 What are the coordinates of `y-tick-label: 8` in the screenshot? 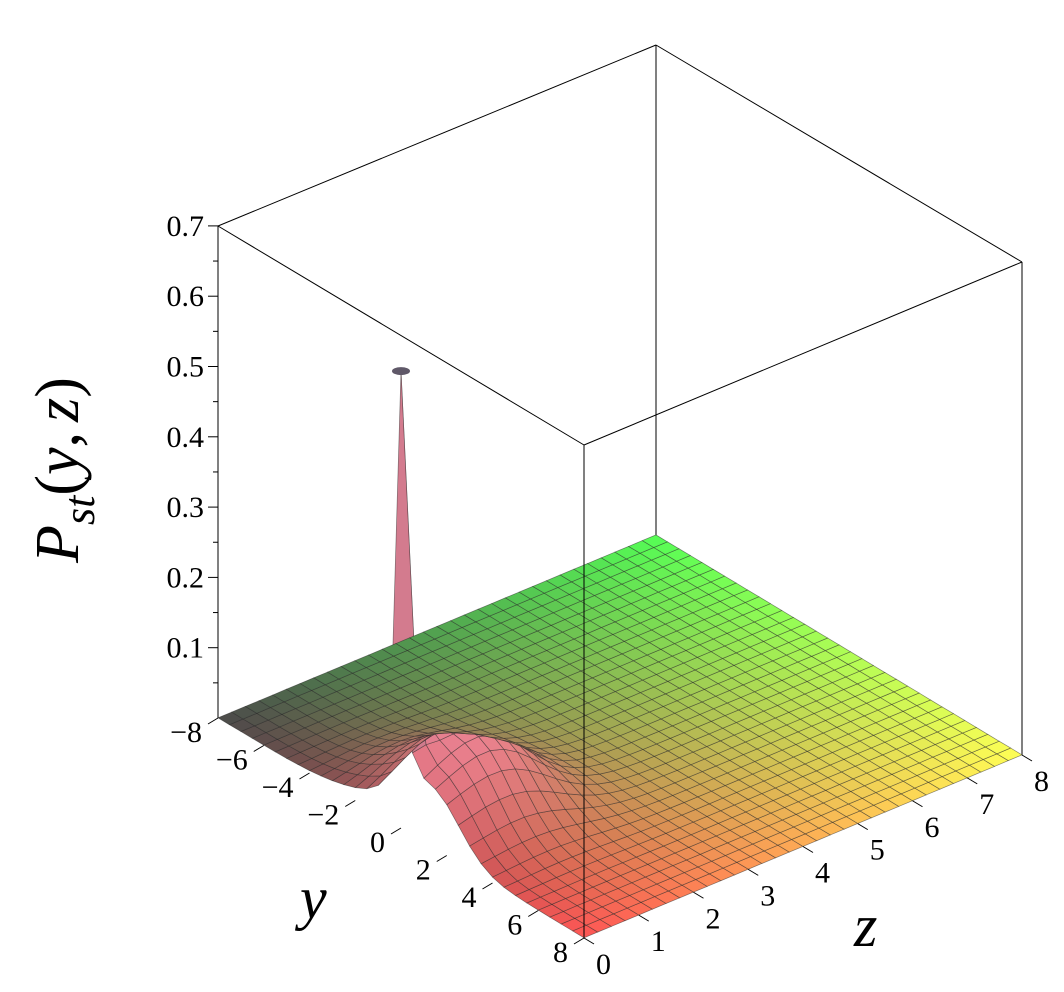 It's located at (560, 952).